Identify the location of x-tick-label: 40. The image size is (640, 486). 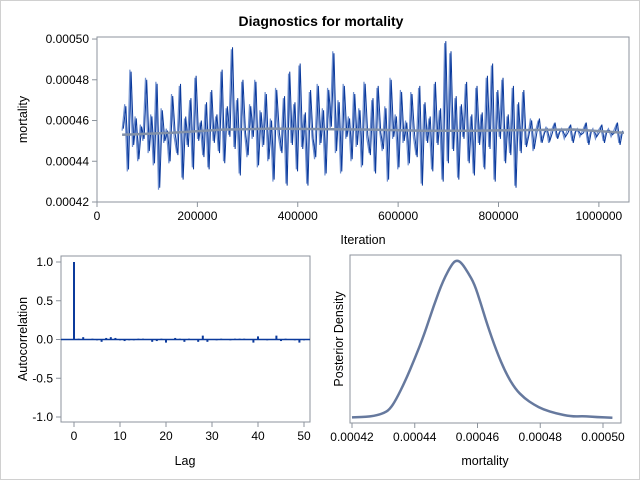
(258, 436).